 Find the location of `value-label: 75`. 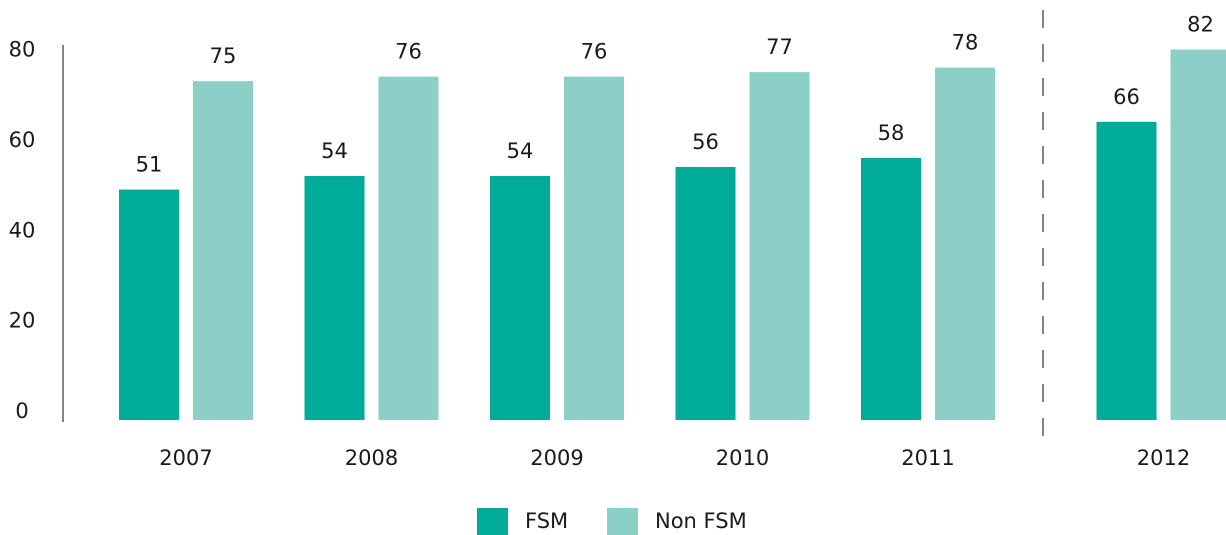

value-label: 75 is located at coordinates (223, 56).